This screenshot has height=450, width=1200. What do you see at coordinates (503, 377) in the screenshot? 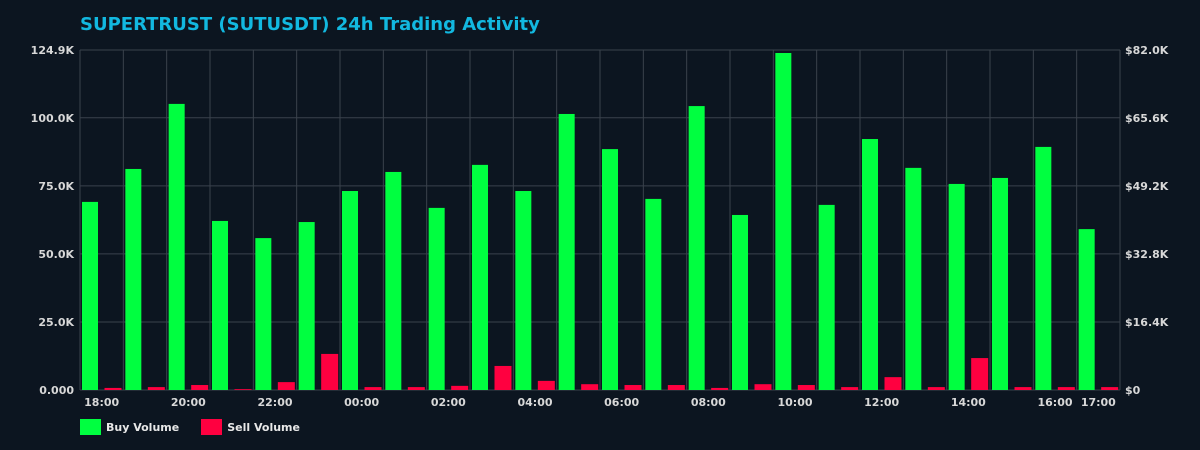
I see `bar-sell-03:00` at bounding box center [503, 377].